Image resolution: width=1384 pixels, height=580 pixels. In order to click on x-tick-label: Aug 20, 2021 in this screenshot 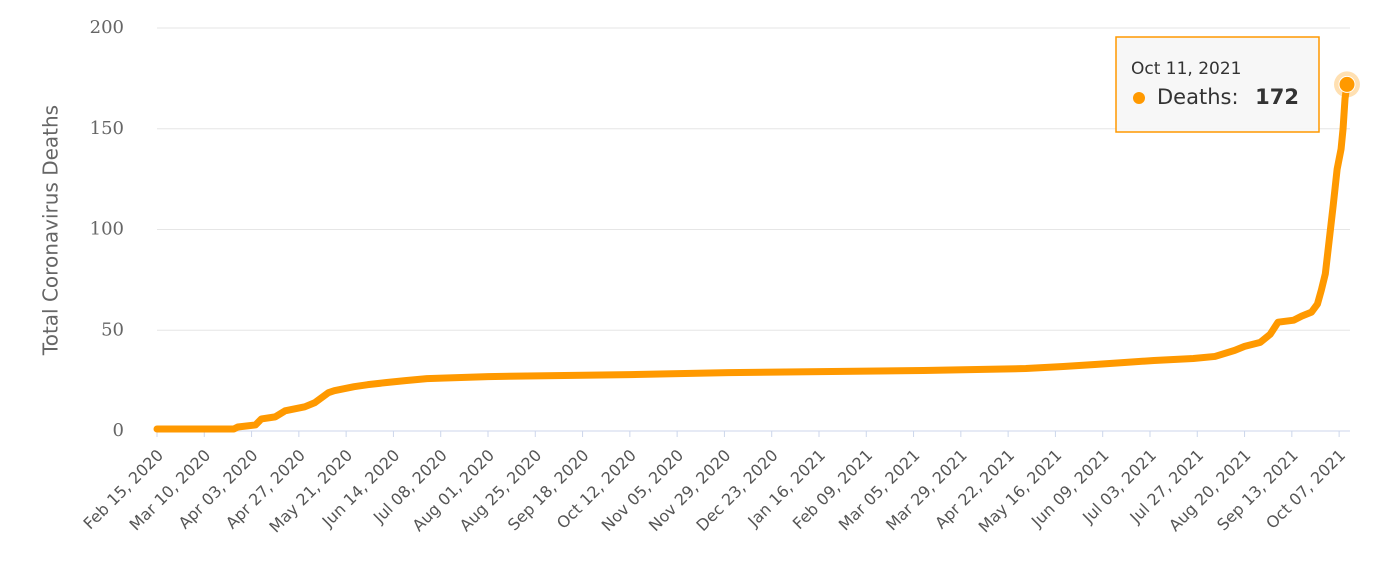, I will do `click(1210, 491)`.